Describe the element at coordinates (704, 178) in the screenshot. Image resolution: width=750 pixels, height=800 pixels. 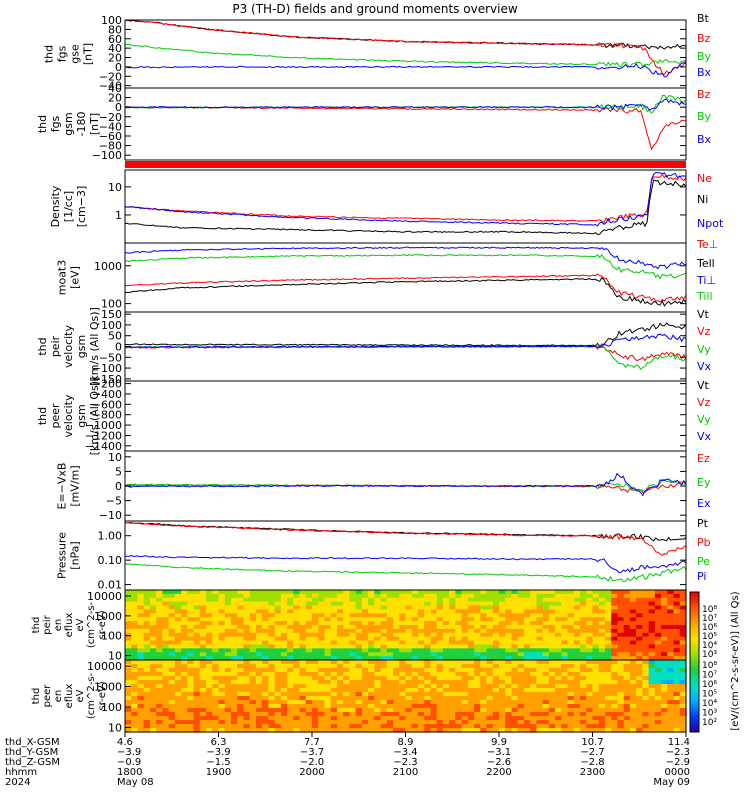
I see `legend-Ne: Ne` at that location.